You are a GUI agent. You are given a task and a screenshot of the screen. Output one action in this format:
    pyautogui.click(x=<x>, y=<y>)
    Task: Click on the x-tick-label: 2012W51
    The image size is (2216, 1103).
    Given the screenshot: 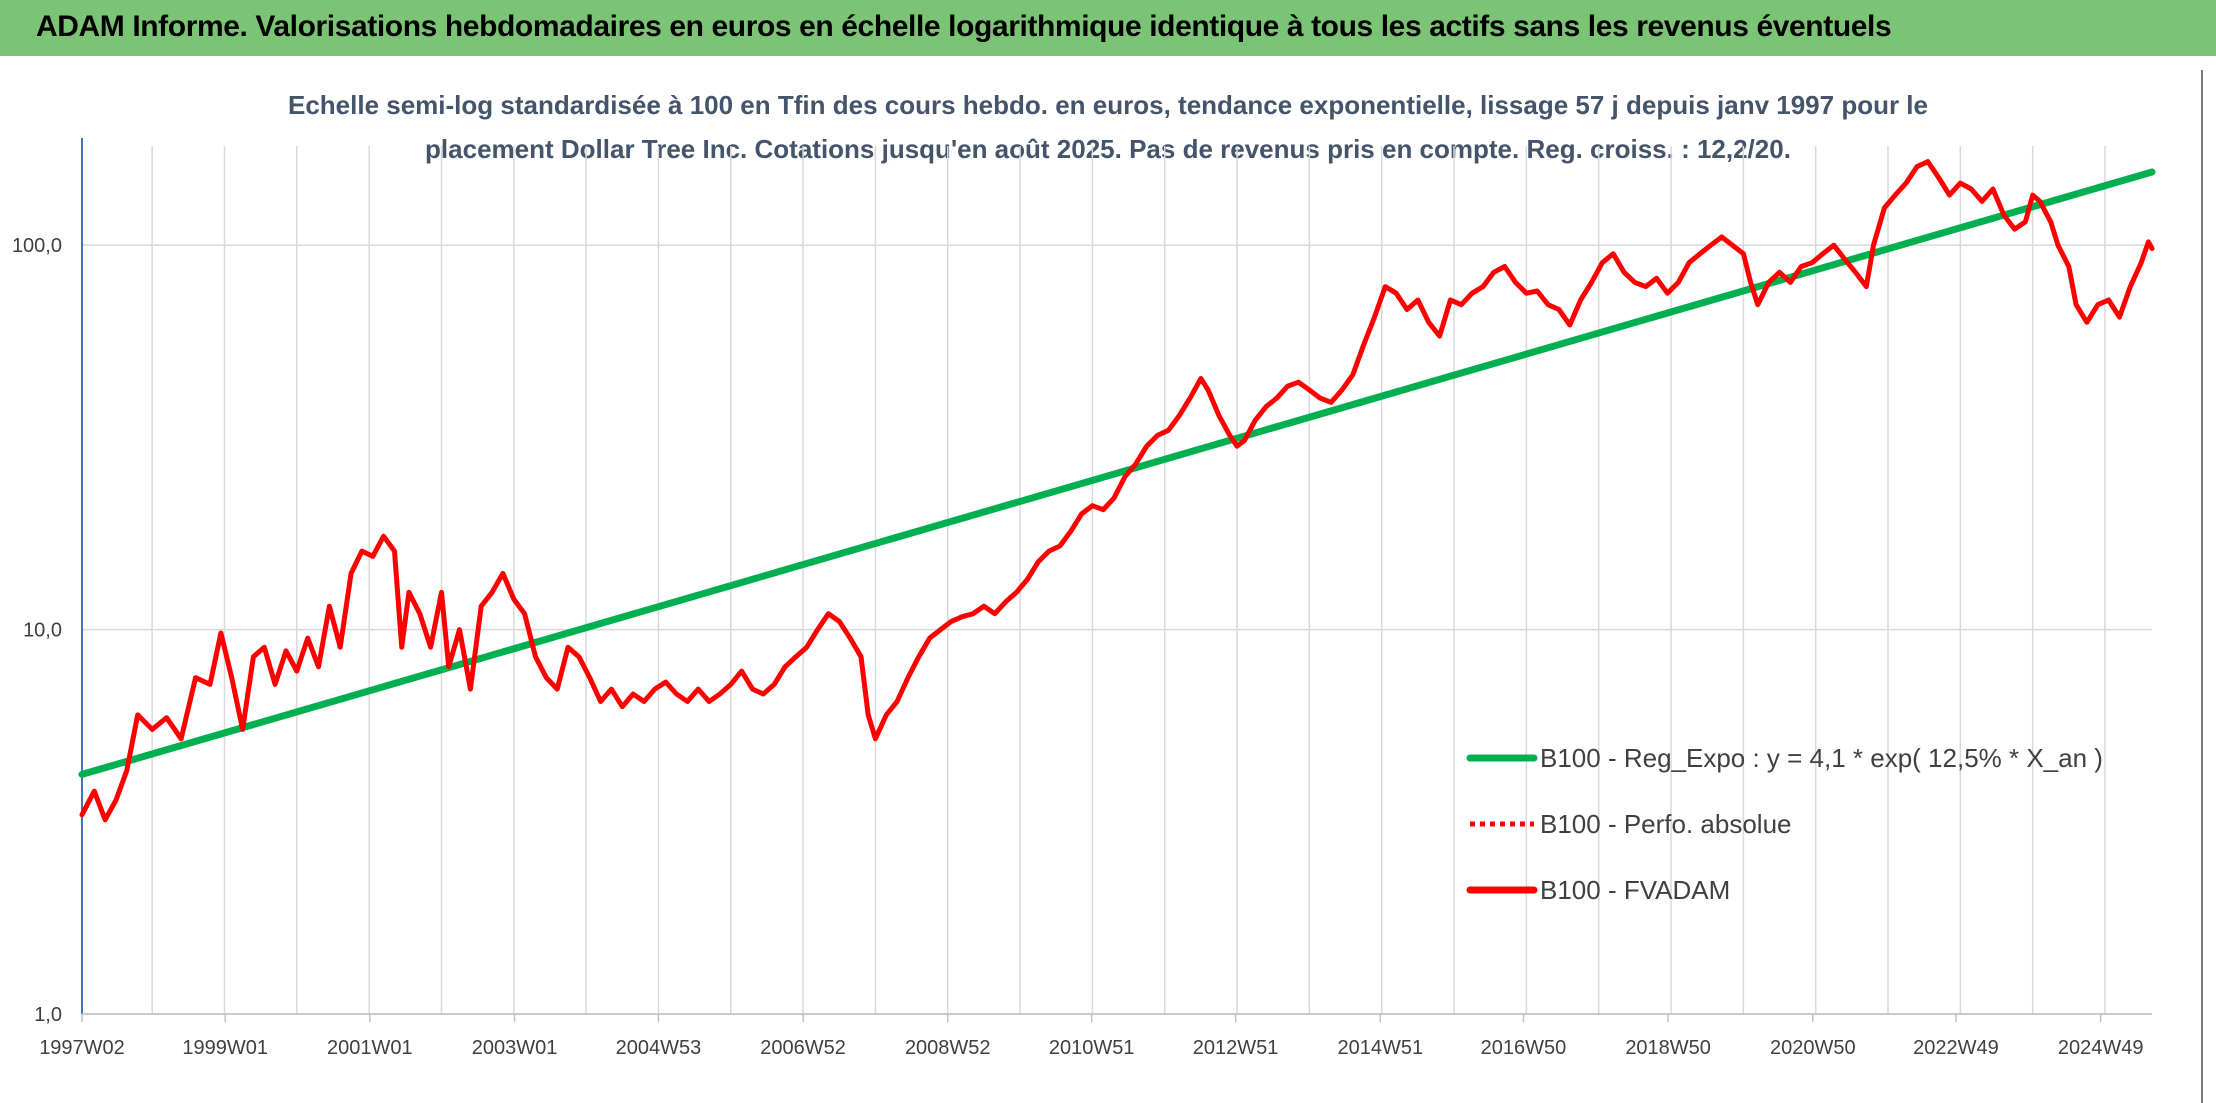 What is the action you would take?
    pyautogui.click(x=1236, y=1048)
    